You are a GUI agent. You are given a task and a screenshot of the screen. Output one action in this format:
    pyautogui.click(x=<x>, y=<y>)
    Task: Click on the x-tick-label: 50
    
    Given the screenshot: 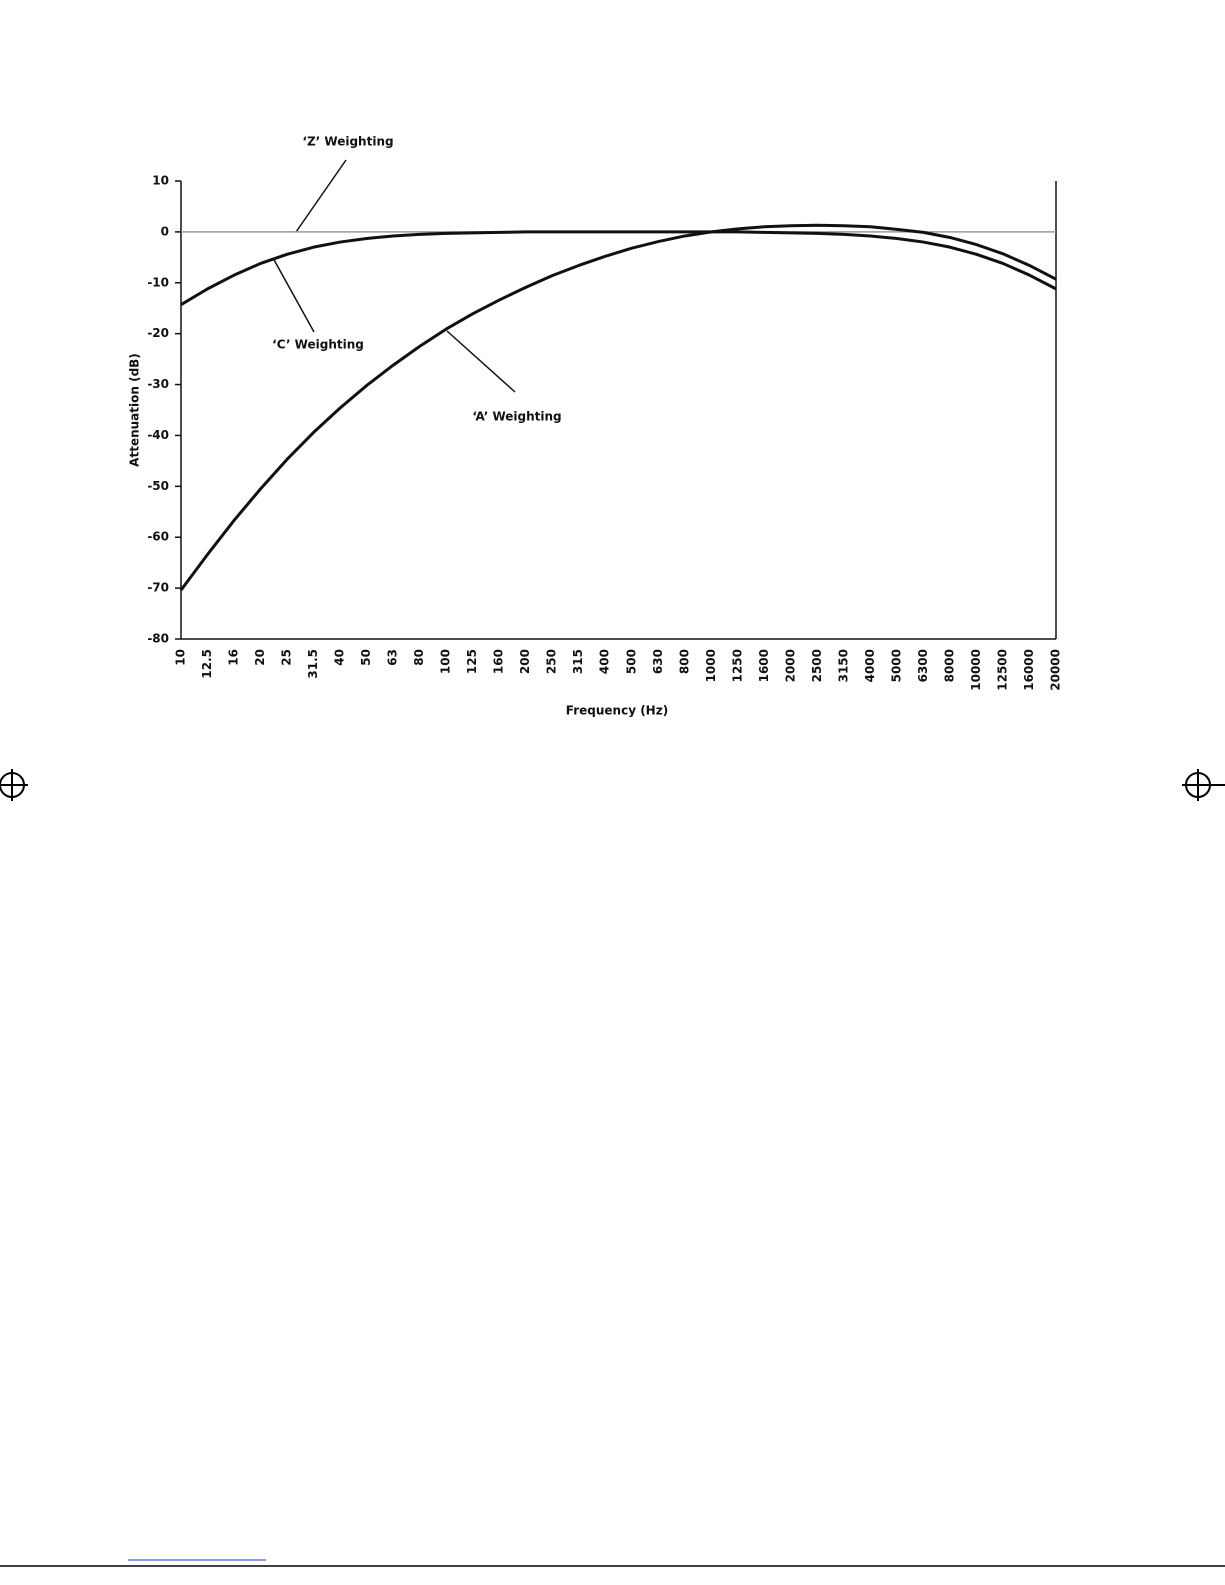 What is the action you would take?
    pyautogui.click(x=366, y=657)
    